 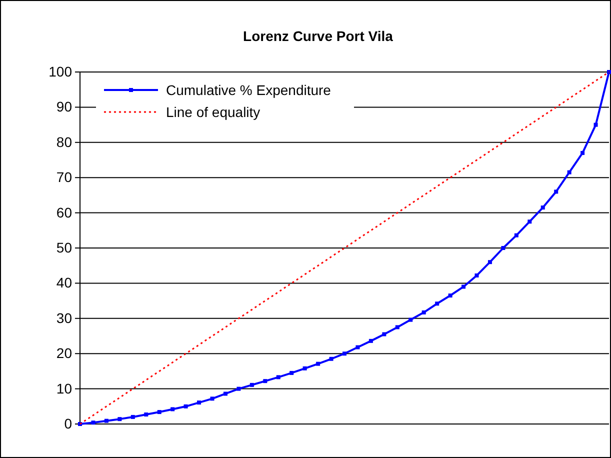 I want to click on y-tick-label: 90, so click(x=64, y=106).